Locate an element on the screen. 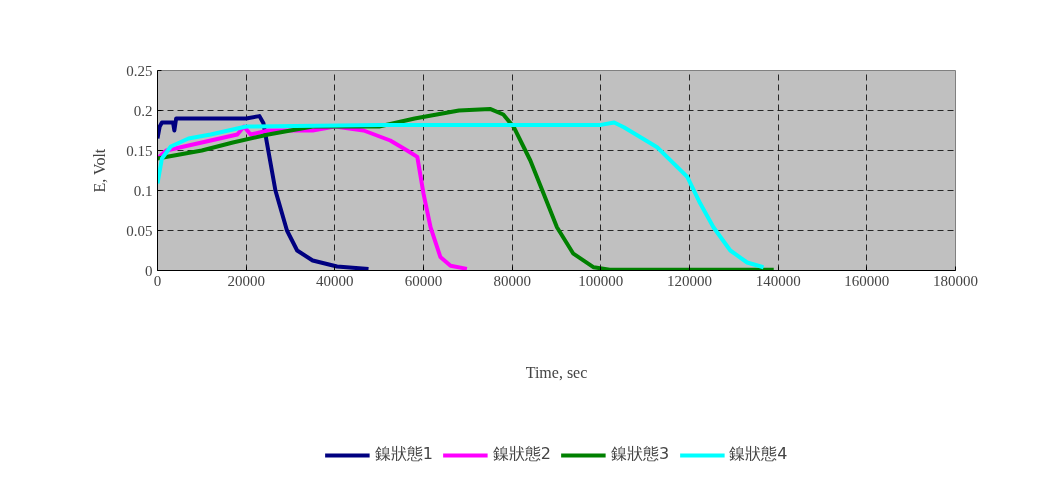 The height and width of the screenshot is (482, 1057). y-tick-label: 0.1 is located at coordinates (143, 190).